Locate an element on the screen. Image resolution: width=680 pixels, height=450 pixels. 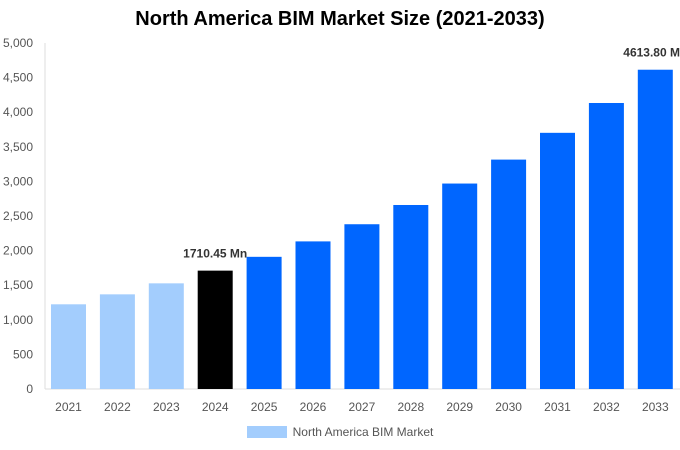
y-tick-label: 2,000 is located at coordinates (18, 251).